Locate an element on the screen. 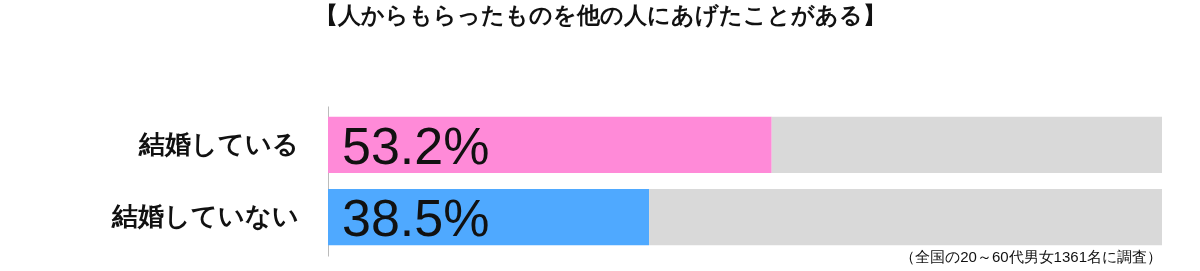  chart-title: 【人からもらったものを他の人にあげたことがある】 is located at coordinates (600, 15).